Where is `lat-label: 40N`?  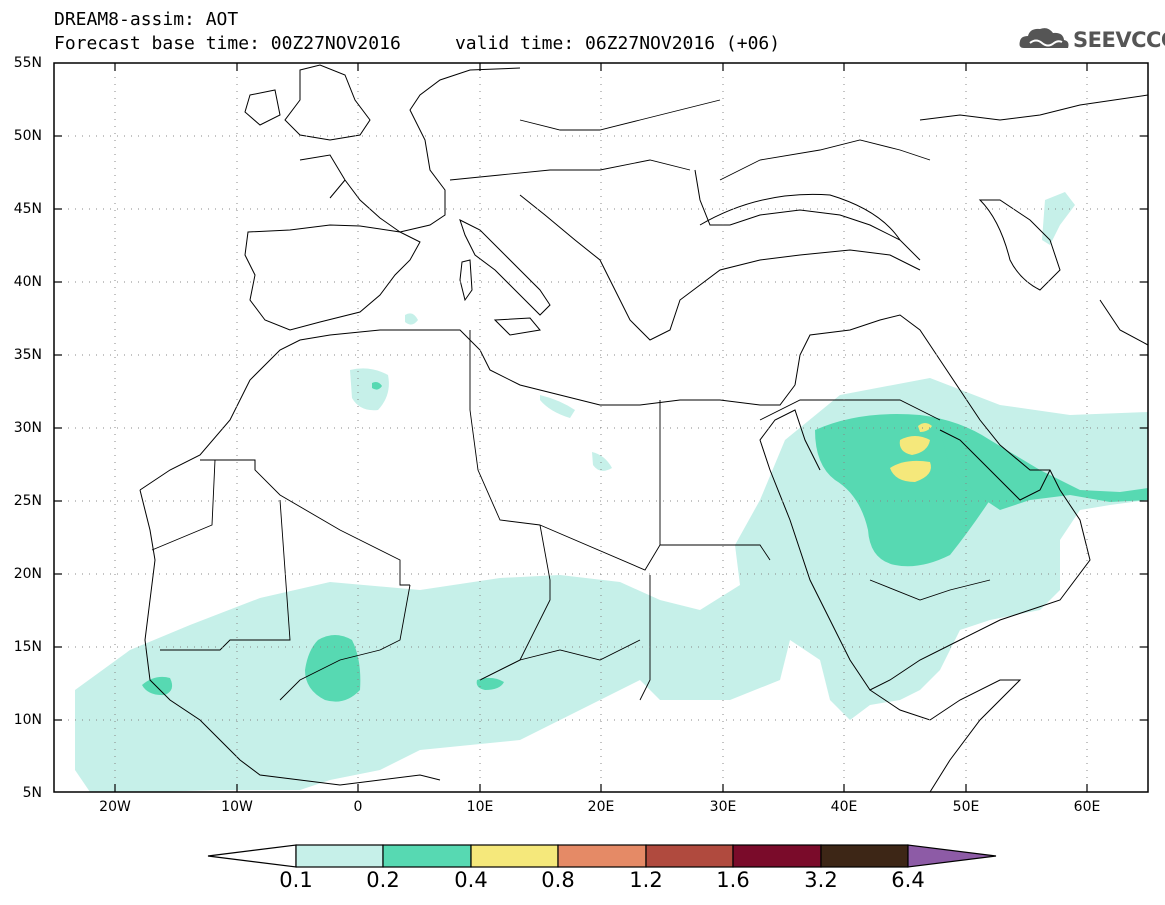 lat-label: 40N is located at coordinates (27, 282).